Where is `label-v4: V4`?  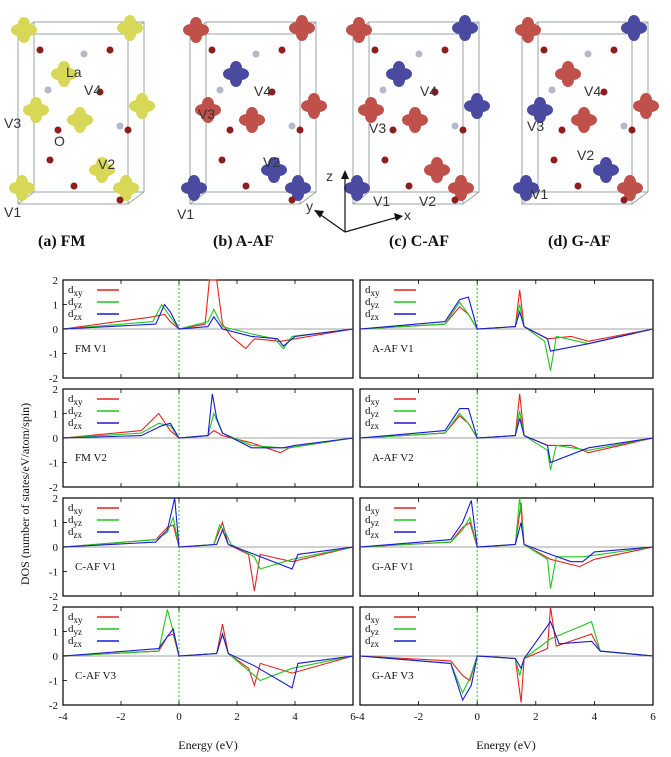
label-v4: V4 is located at coordinates (428, 91).